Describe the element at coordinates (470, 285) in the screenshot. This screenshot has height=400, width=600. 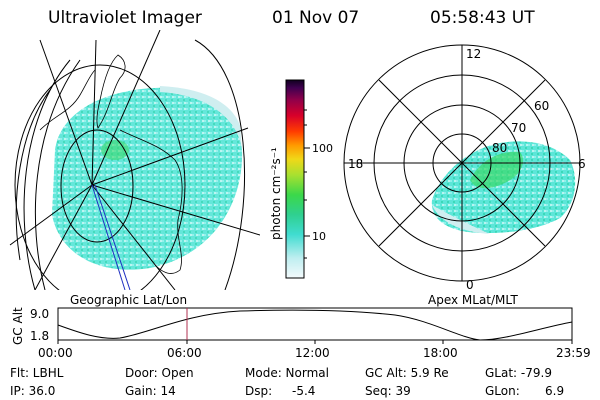
I see `mlt-label-0: 0` at that location.